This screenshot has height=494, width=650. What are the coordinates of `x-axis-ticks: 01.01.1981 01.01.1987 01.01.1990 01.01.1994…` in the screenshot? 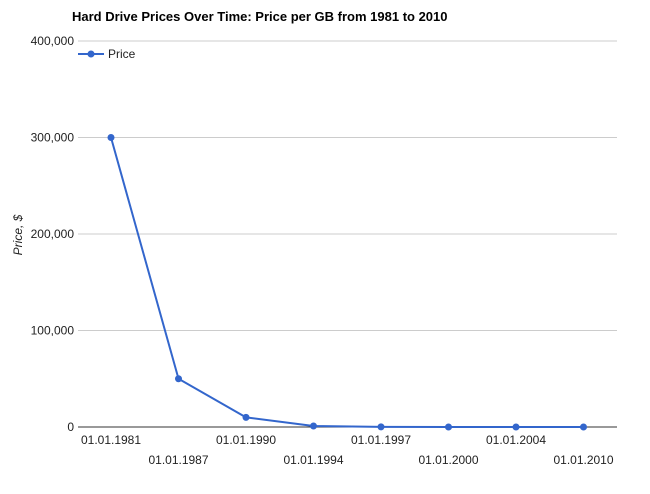 It's located at (347, 450).